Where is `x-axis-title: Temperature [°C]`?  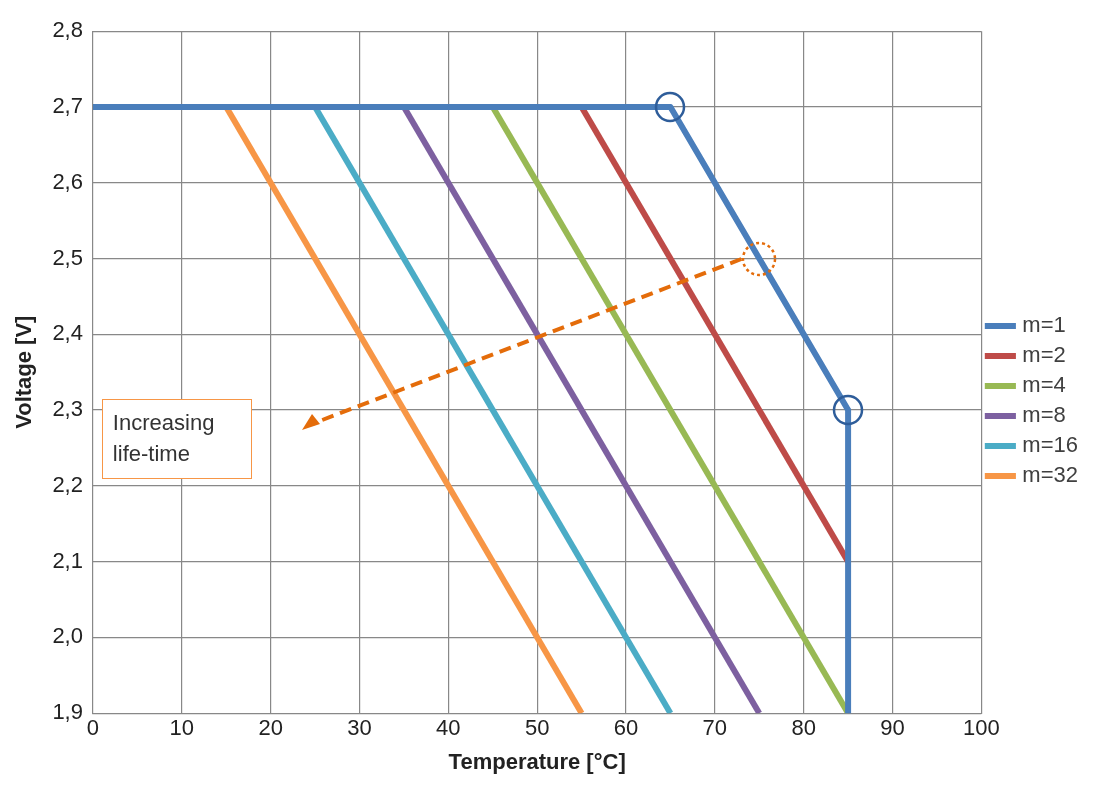 x-axis-title: Temperature [°C] is located at coordinates (537, 761).